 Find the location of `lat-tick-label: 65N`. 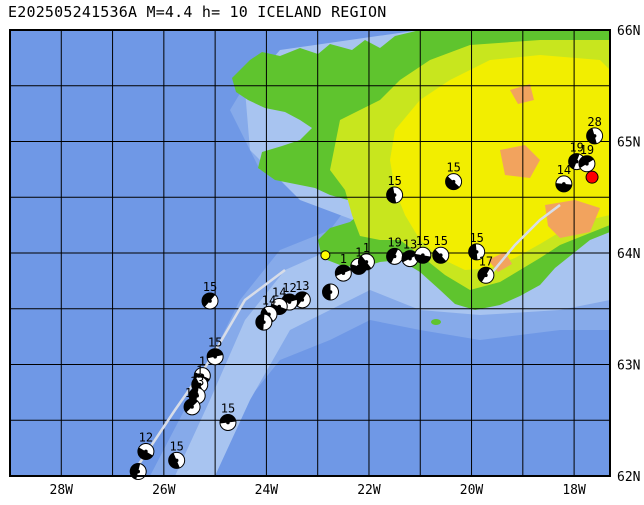

lat-tick-label: 65N is located at coordinates (628, 143).